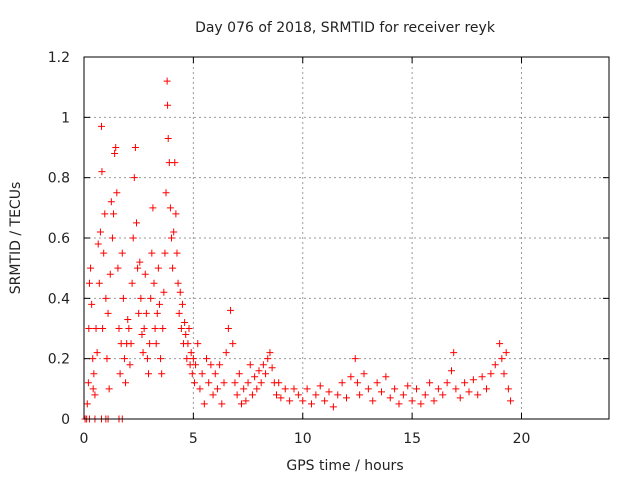 The width and height of the screenshot is (640, 480). I want to click on x-tick-label: 10, so click(303, 439).